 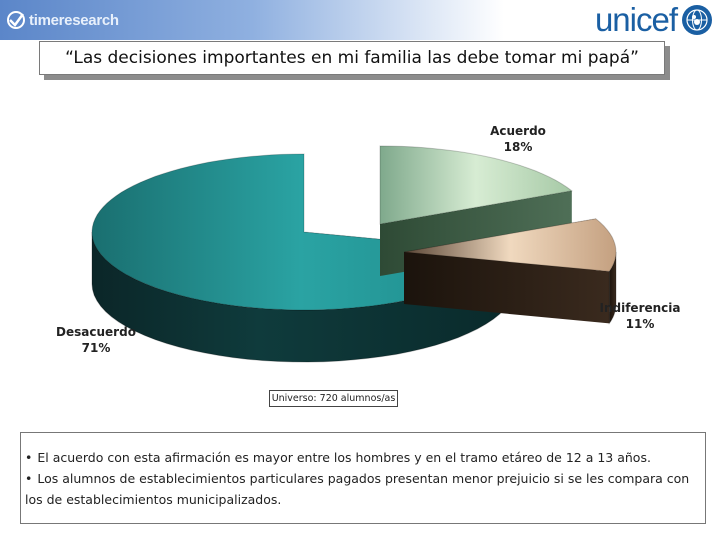 I want to click on base-note: Universo: 720 alumnos/as, so click(x=333, y=398).